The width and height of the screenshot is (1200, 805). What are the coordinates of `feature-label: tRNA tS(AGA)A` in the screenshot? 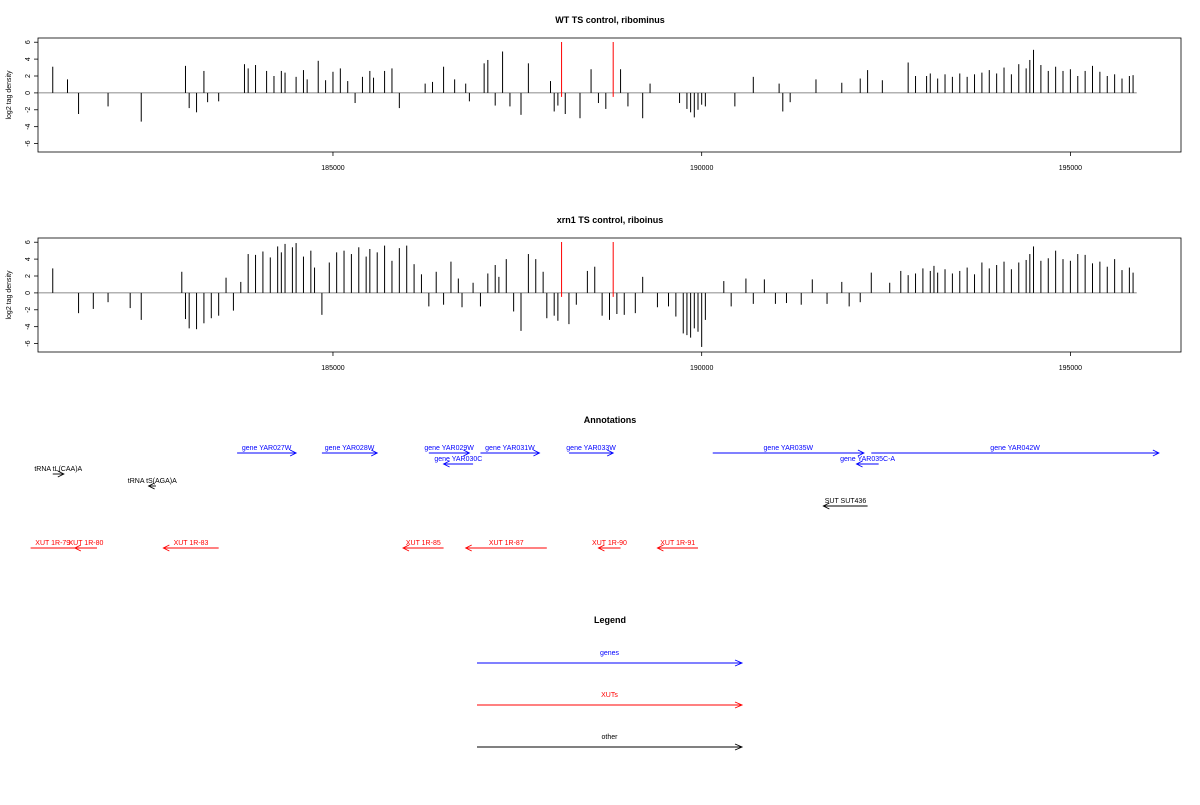 It's located at (152, 481).